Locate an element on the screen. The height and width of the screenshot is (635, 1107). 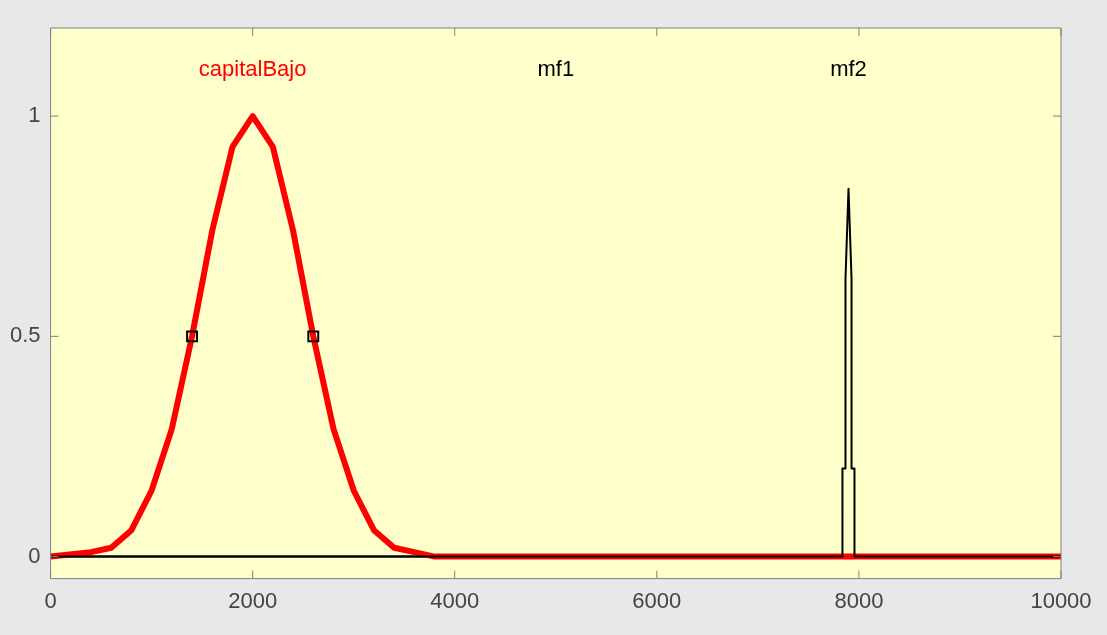
x-tick-label: 2000 is located at coordinates (253, 600).